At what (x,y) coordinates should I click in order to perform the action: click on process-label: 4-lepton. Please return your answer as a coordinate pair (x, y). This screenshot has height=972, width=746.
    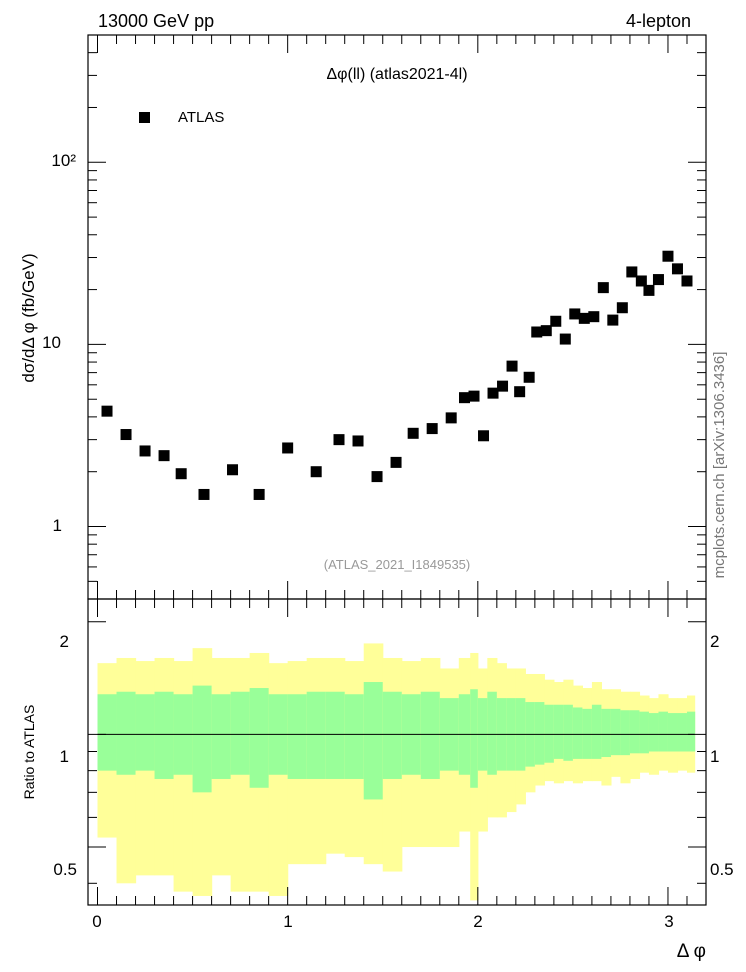
    Looking at the image, I should click on (658, 21).